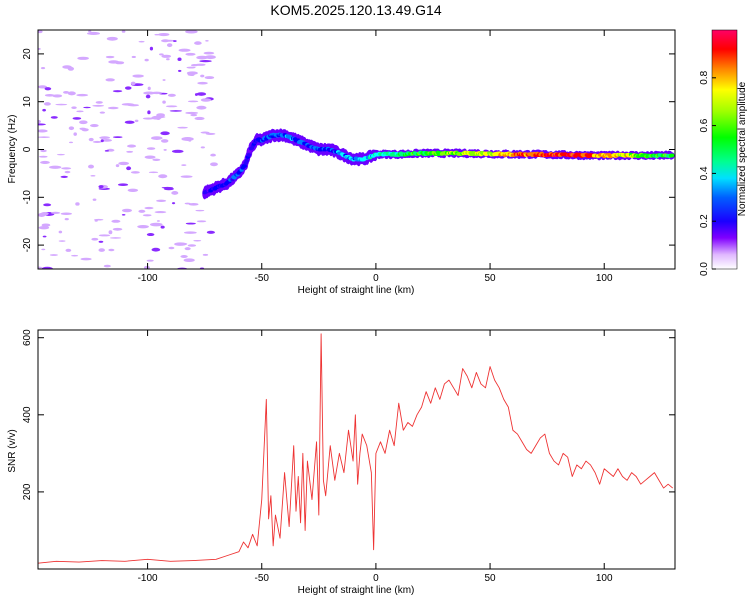  I want to click on colorbar-label: Normalized spectral amplitude, so click(742, 148).